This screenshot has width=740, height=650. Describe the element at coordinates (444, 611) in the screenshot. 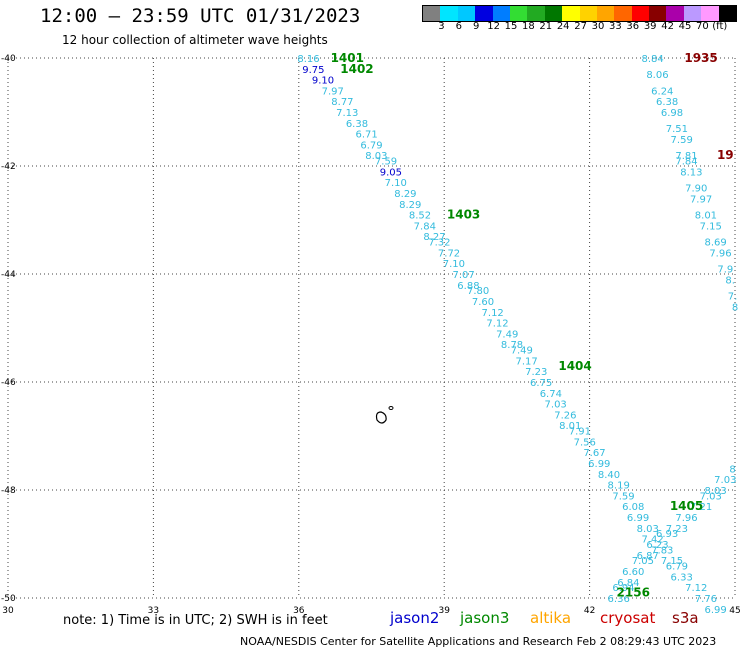

I see `lon-tick-label: 39` at that location.